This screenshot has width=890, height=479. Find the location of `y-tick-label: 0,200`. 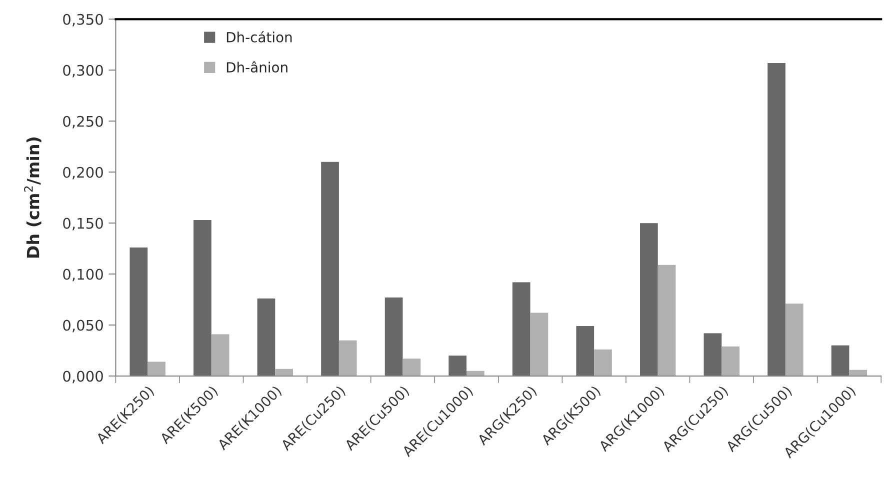

y-tick-label: 0,200 is located at coordinates (83, 173).